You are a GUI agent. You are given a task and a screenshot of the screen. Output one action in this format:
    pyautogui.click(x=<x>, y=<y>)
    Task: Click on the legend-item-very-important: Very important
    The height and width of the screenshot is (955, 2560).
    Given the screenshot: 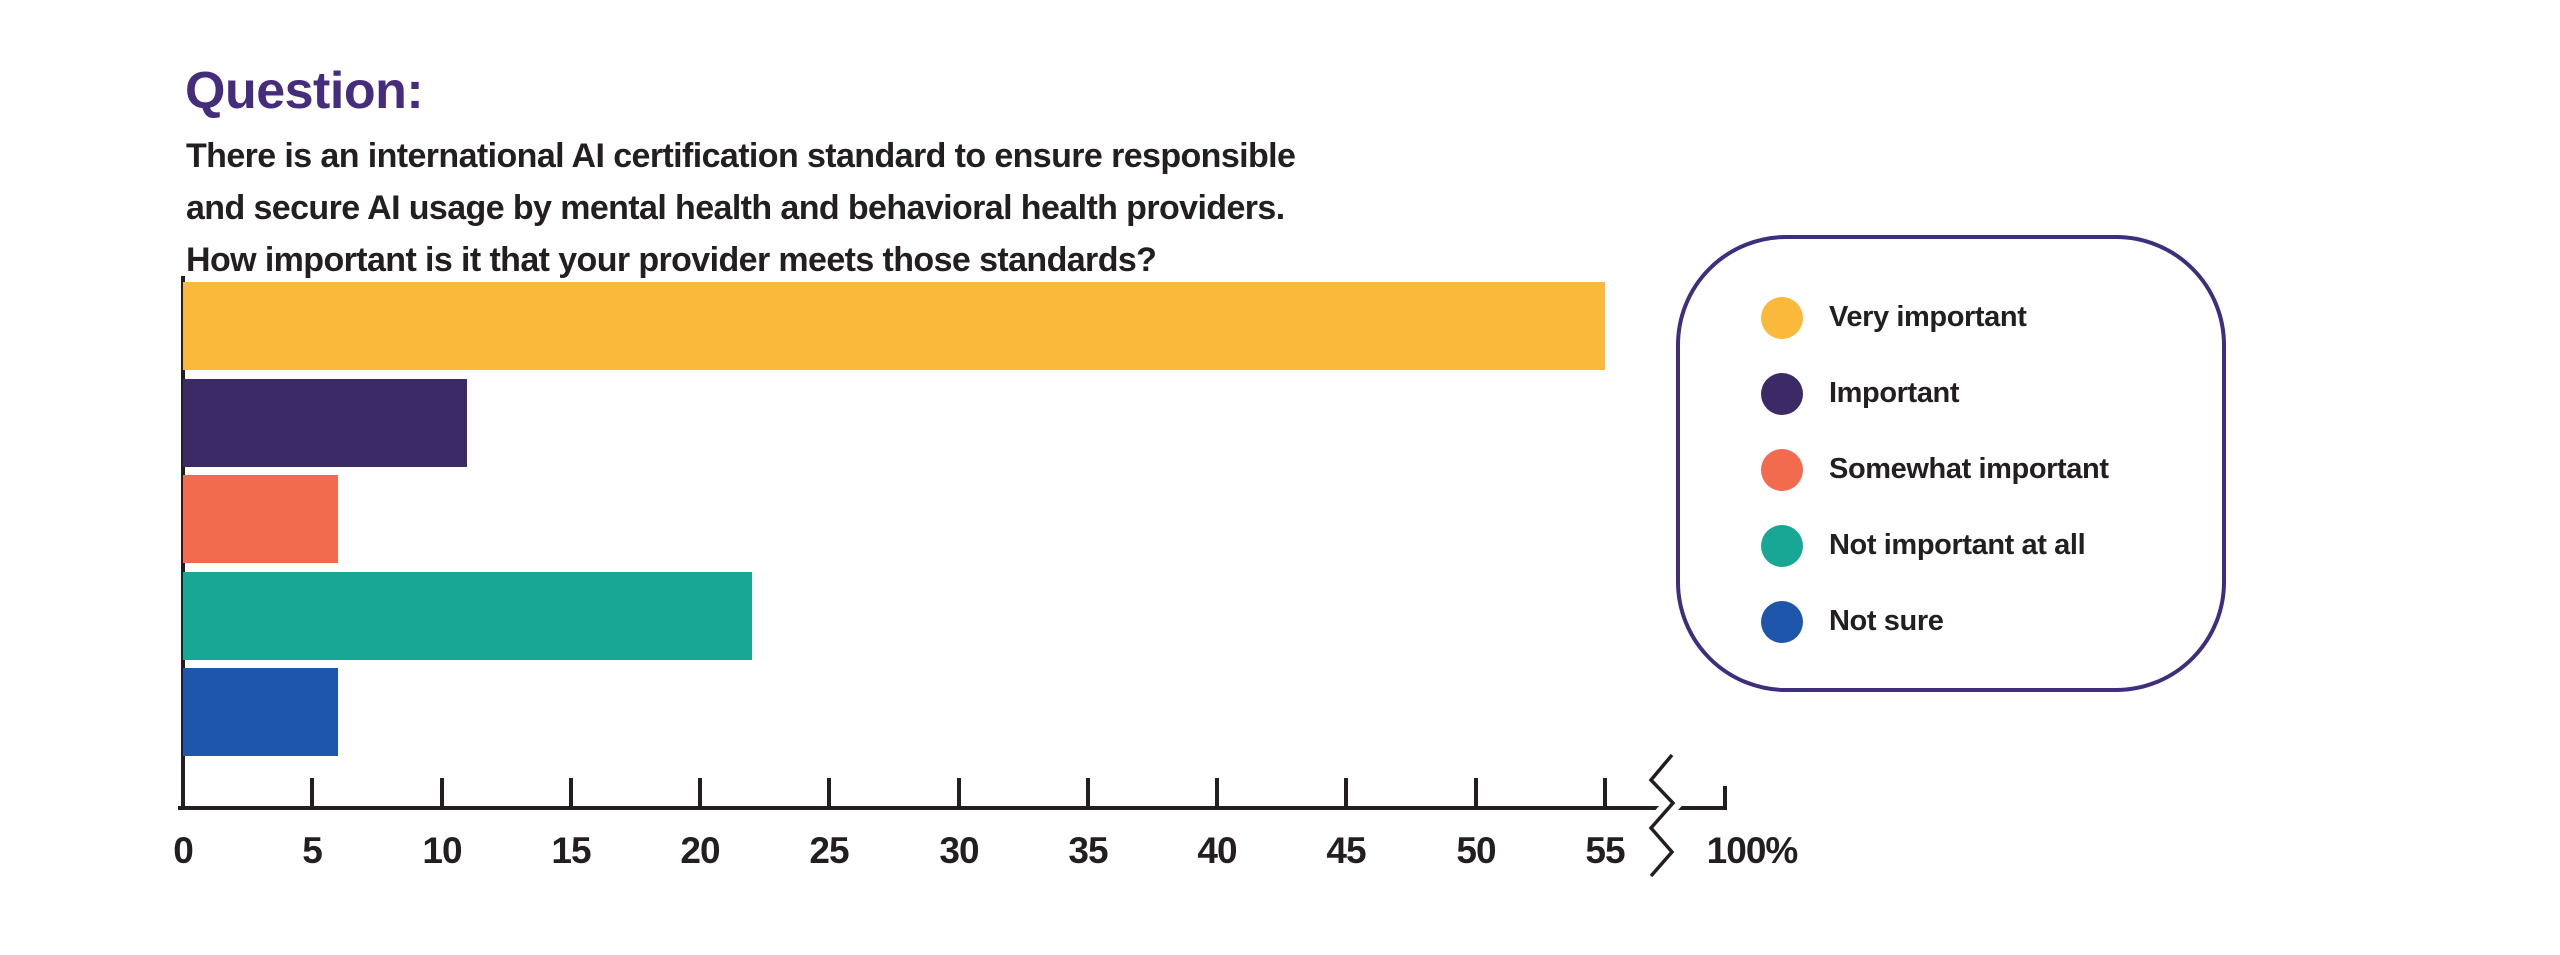 What is the action you would take?
    pyautogui.click(x=1951, y=318)
    